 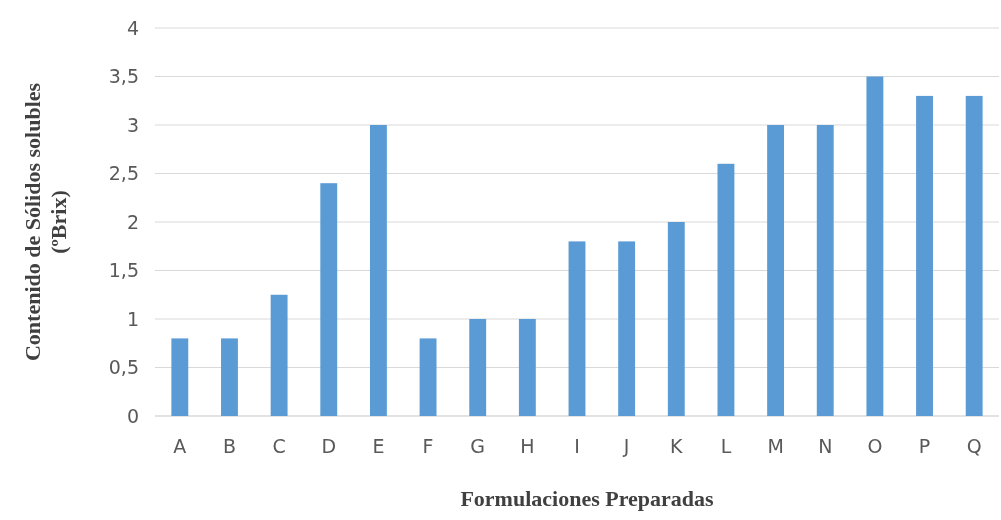 What do you see at coordinates (478, 445) in the screenshot?
I see `x-tick-label: G` at bounding box center [478, 445].